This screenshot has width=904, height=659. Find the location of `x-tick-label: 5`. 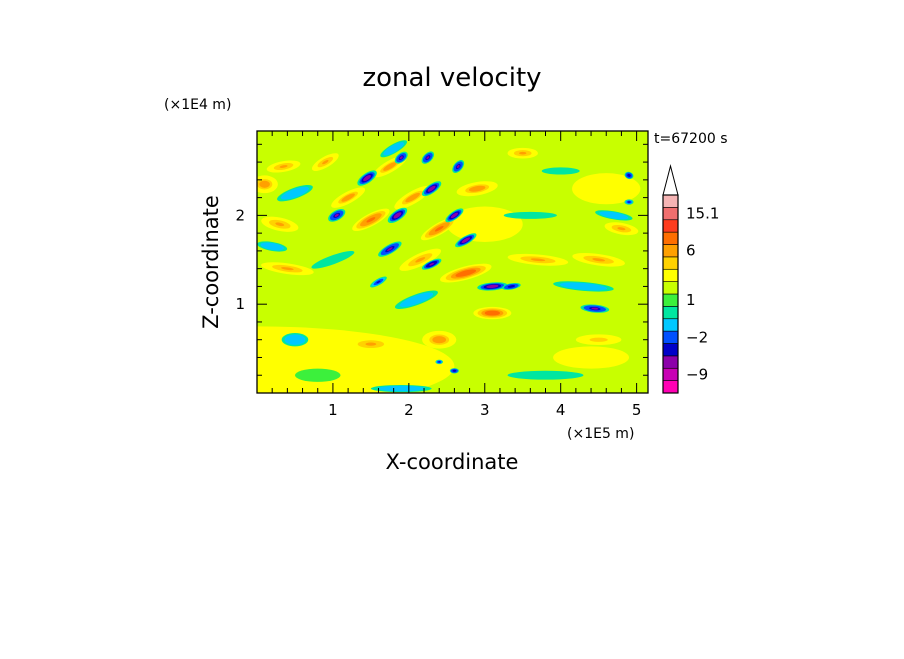

x-tick-label: 5 is located at coordinates (637, 410).